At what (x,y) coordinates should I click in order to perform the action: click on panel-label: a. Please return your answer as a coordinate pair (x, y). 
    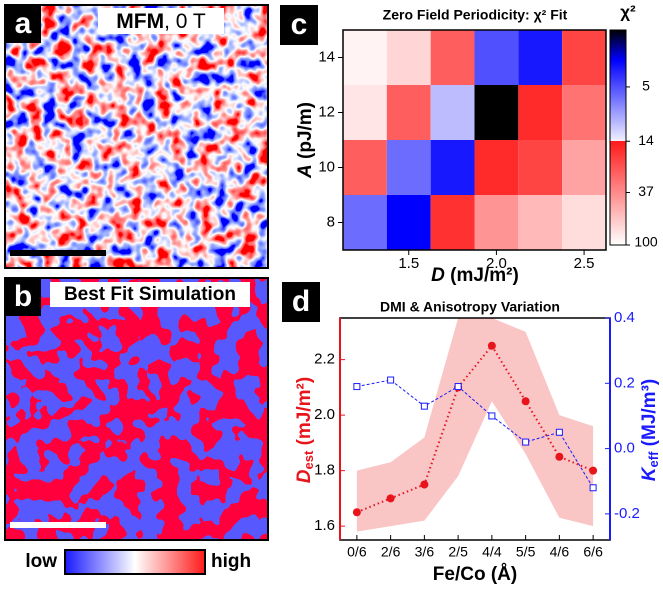
    Looking at the image, I should click on (23, 23).